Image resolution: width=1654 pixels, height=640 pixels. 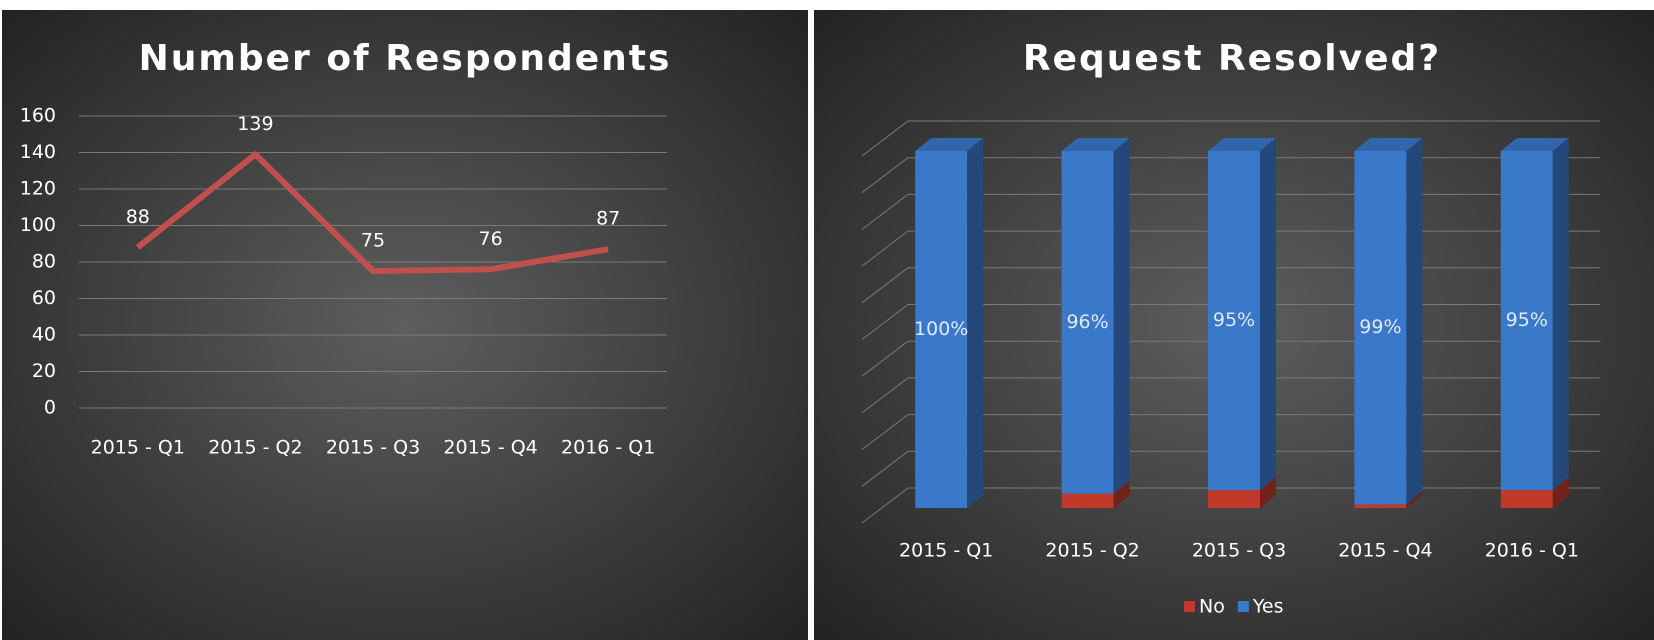 I want to click on y-tick-label: 140, so click(x=38, y=152).